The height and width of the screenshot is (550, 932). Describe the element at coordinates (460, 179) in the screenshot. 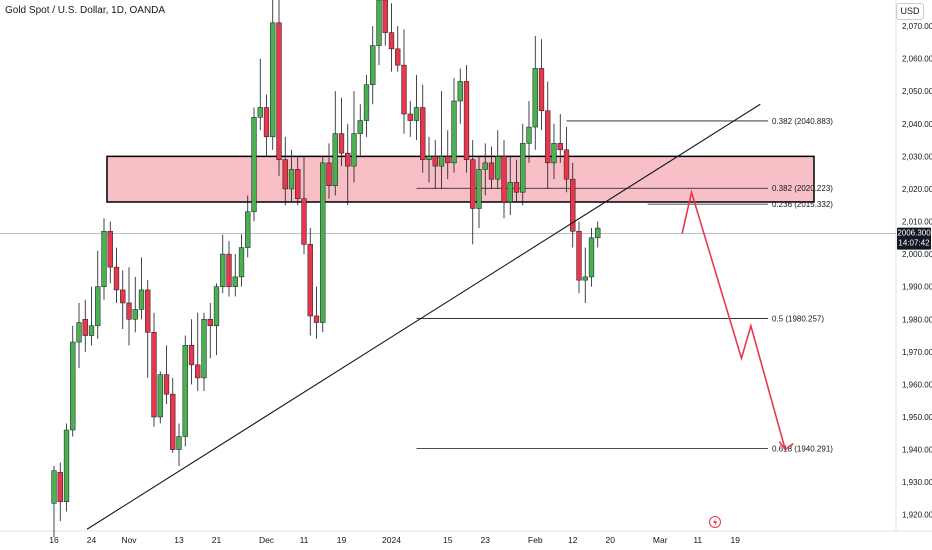

I see `resistance-zone` at that location.